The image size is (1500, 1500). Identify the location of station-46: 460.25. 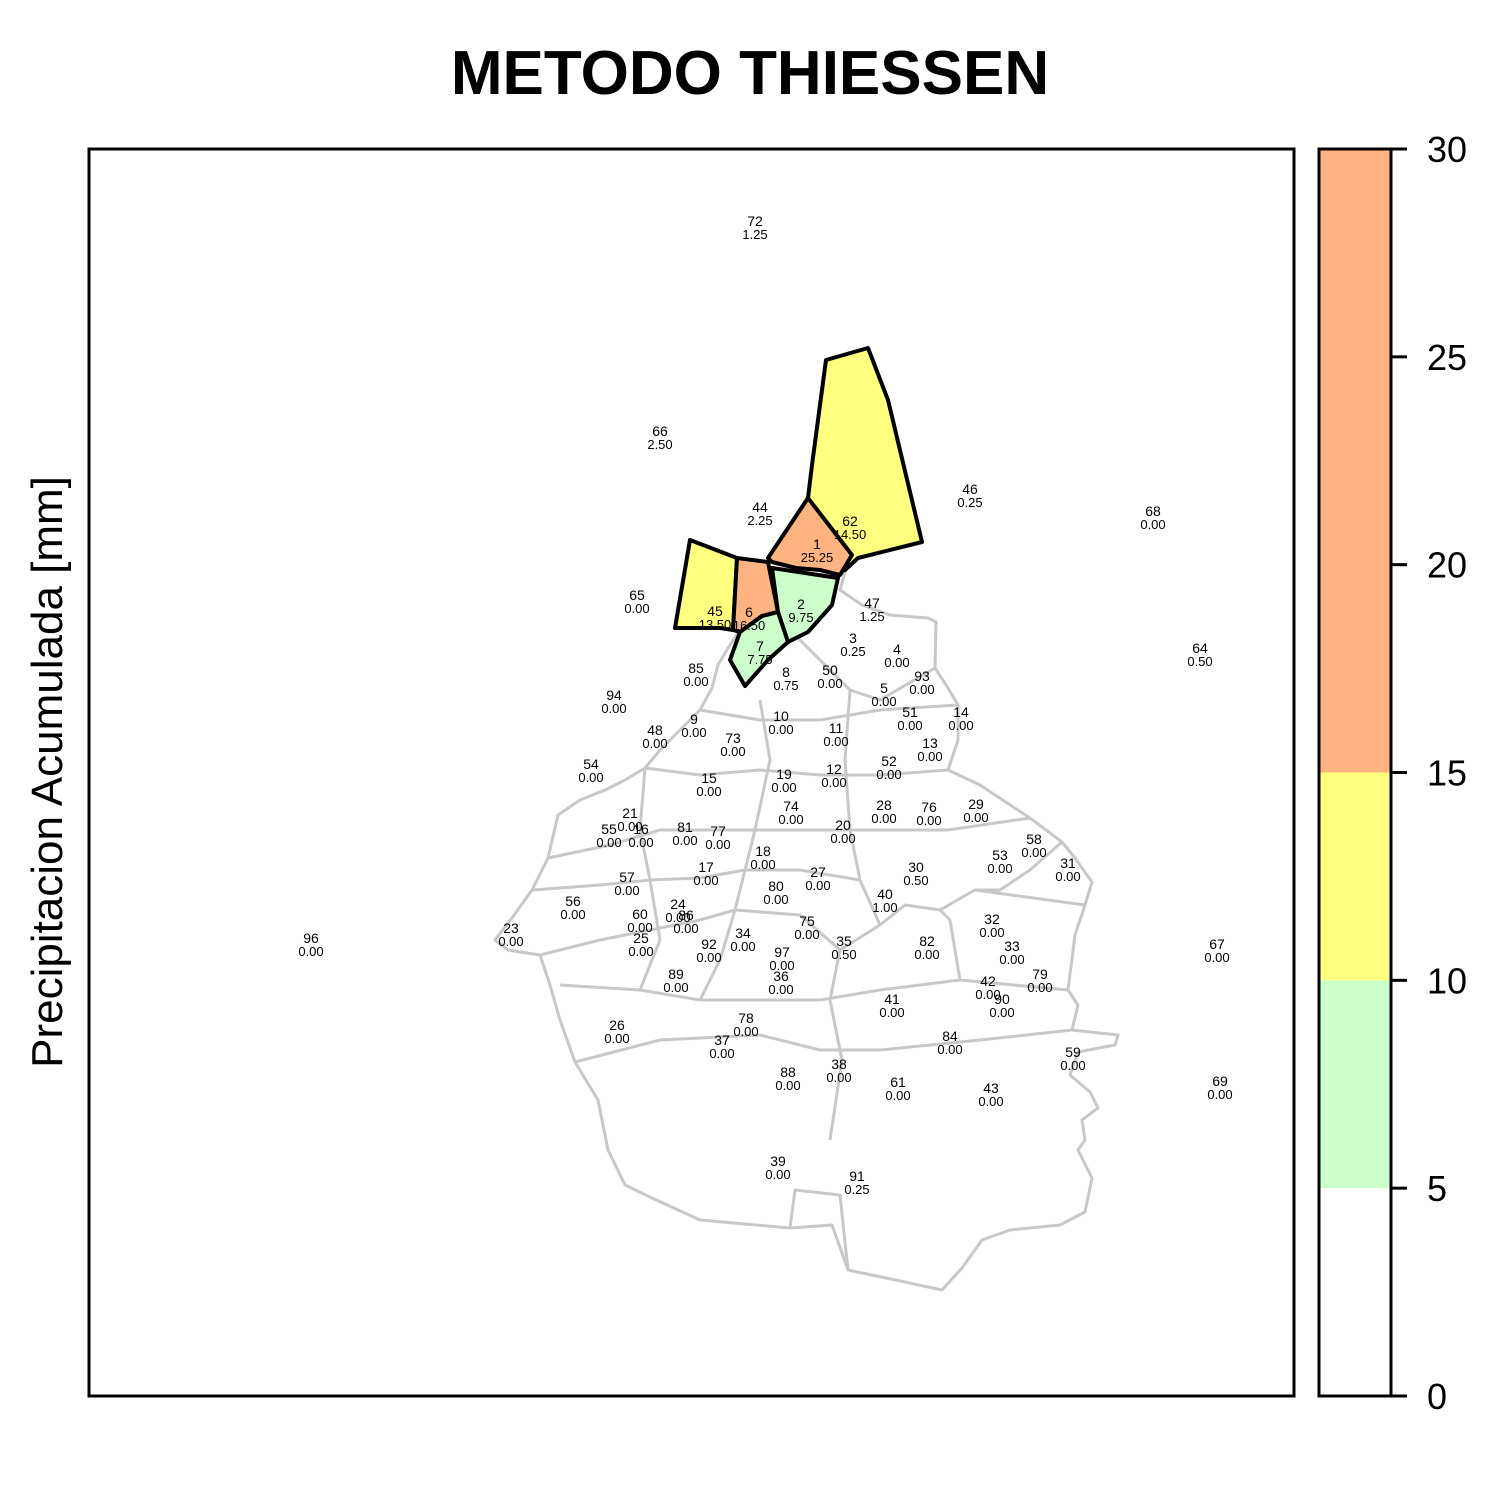
(969, 495).